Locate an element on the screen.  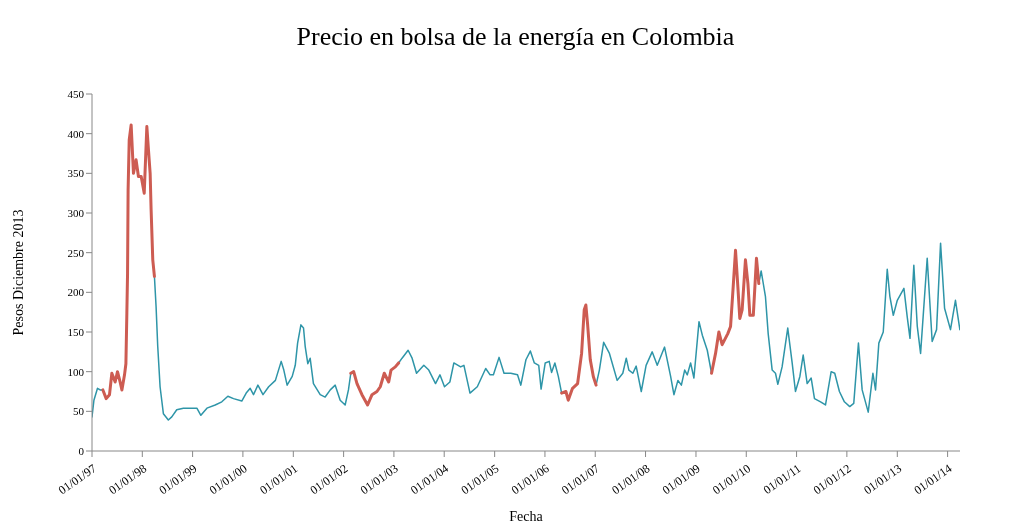
chart-title: Precio en bolsa de la energía en Colombia is located at coordinates (515, 37).